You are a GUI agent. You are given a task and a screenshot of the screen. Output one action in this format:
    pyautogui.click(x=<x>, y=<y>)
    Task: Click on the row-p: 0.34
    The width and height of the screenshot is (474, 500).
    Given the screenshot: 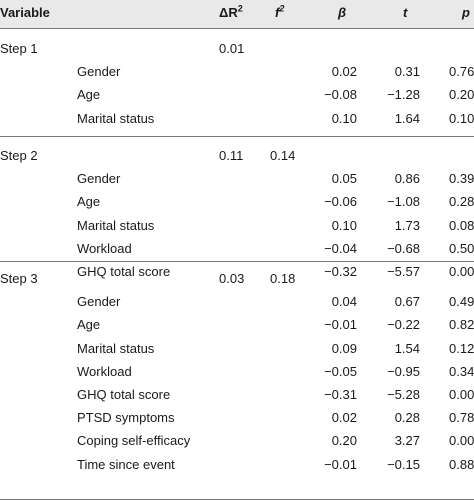 What is the action you would take?
    pyautogui.click(x=461, y=371)
    